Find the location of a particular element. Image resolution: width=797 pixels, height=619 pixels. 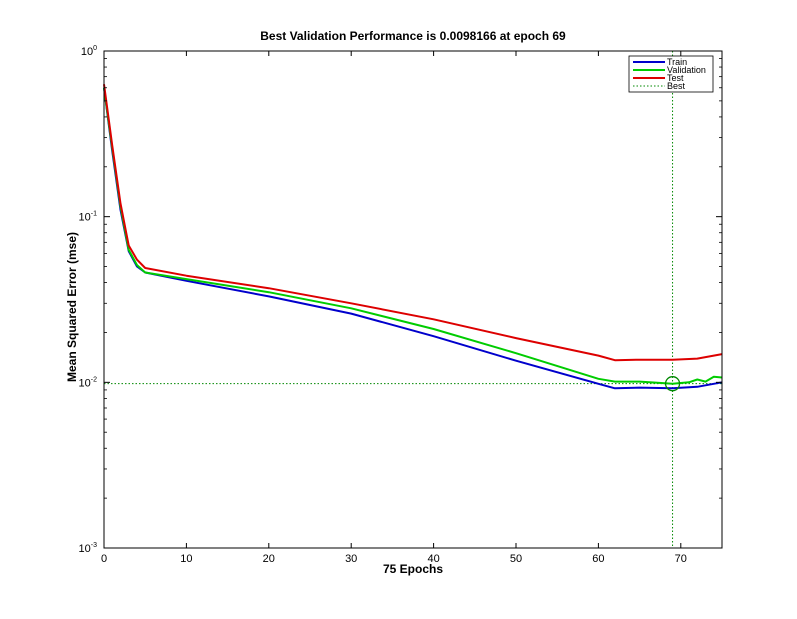

best-marker is located at coordinates (672, 384).